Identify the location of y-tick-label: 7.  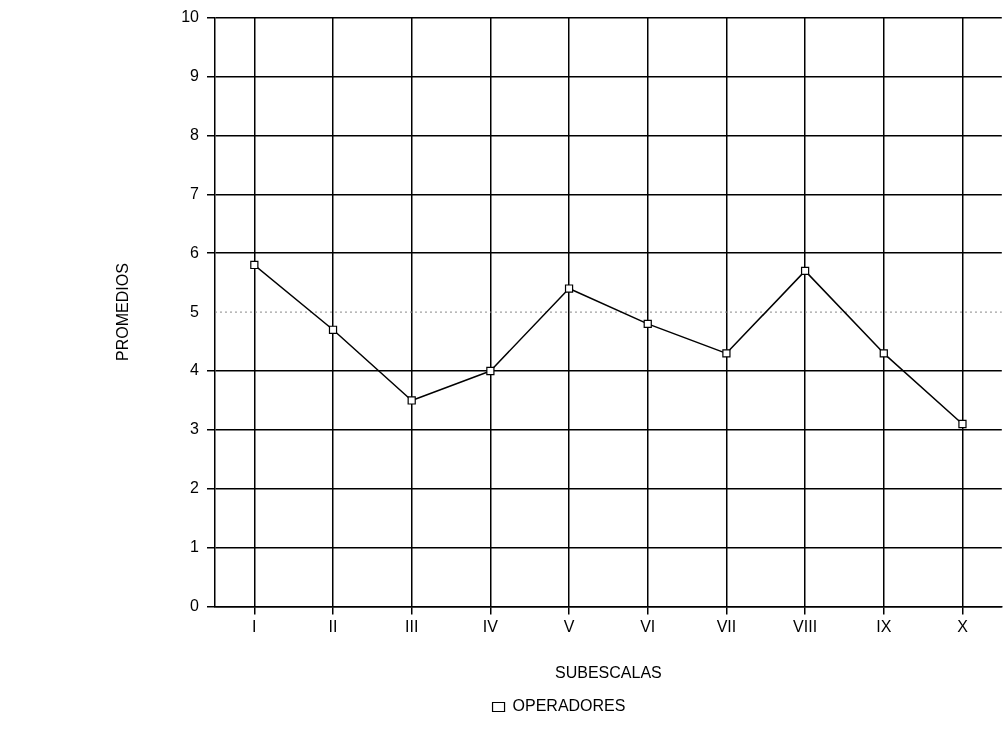
(195, 193).